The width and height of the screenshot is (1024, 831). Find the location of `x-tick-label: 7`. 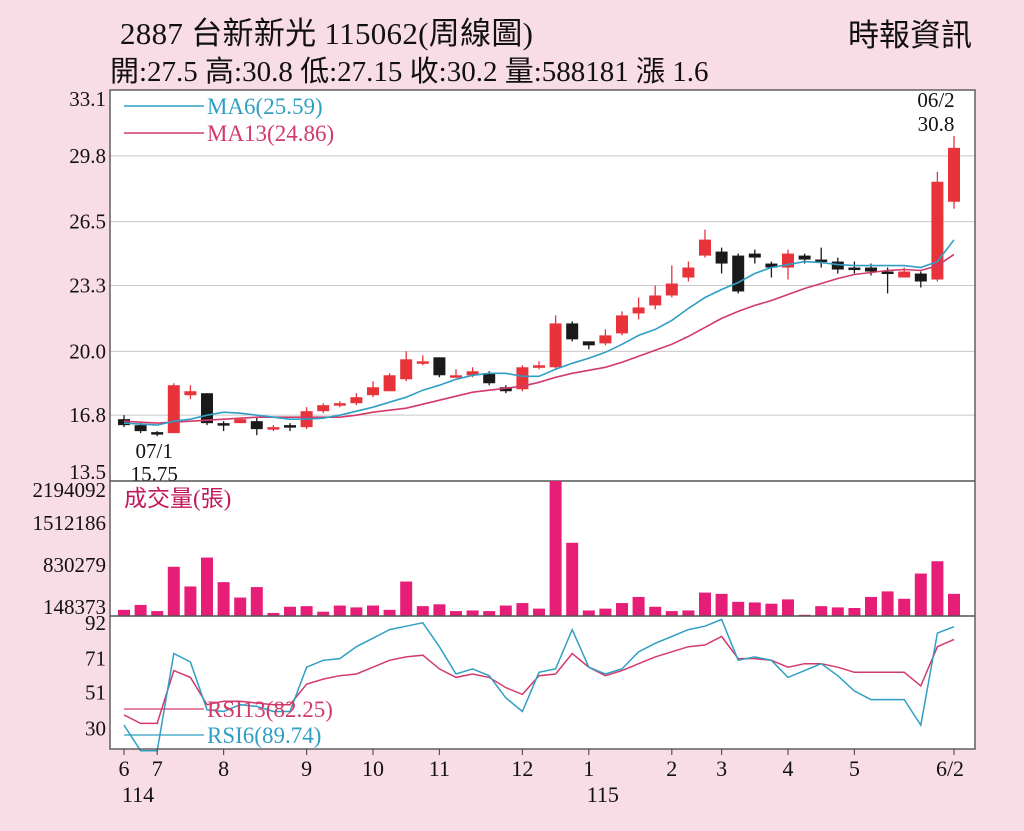

x-tick-label: 7 is located at coordinates (157, 768).